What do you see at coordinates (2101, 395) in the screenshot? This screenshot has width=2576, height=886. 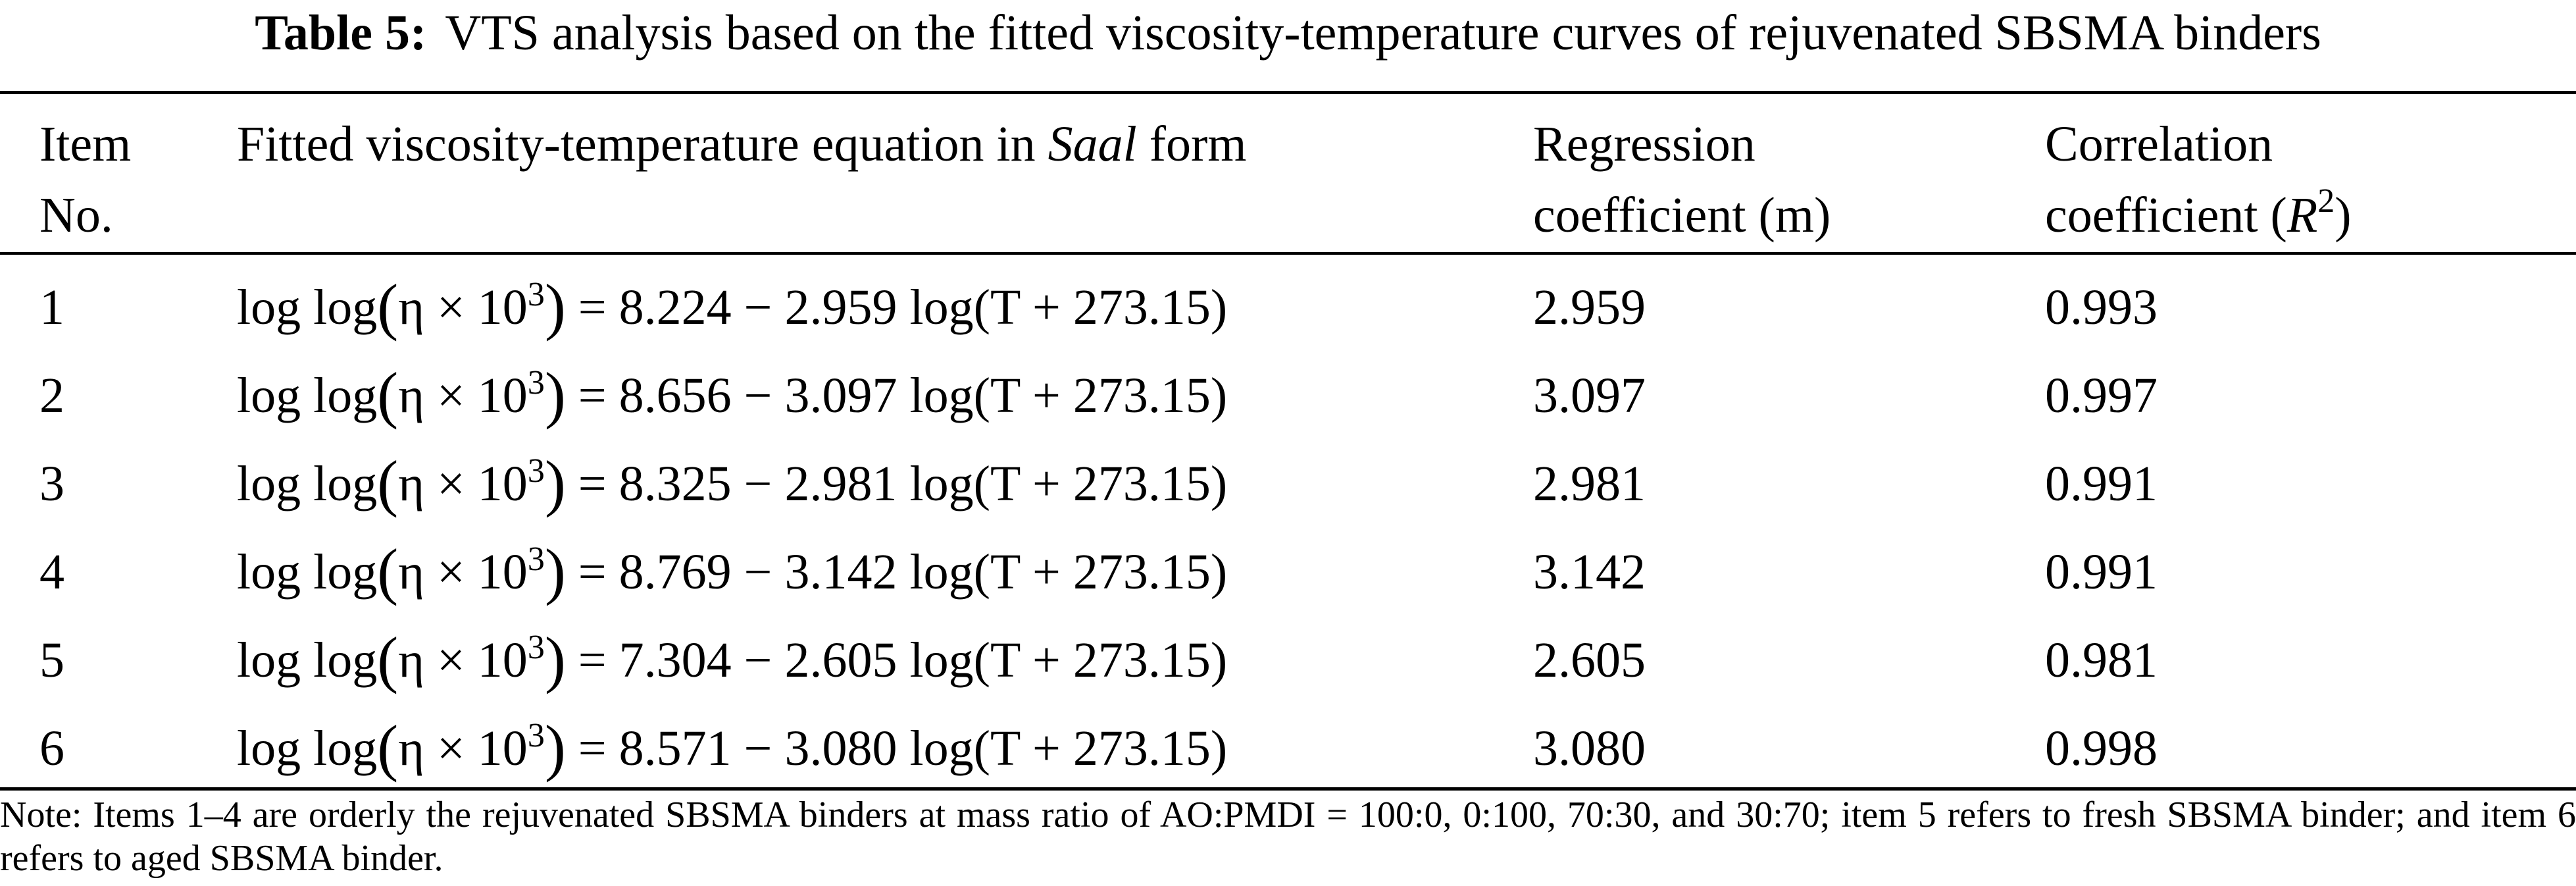 I see `cell-correlation: 0.997` at bounding box center [2101, 395].